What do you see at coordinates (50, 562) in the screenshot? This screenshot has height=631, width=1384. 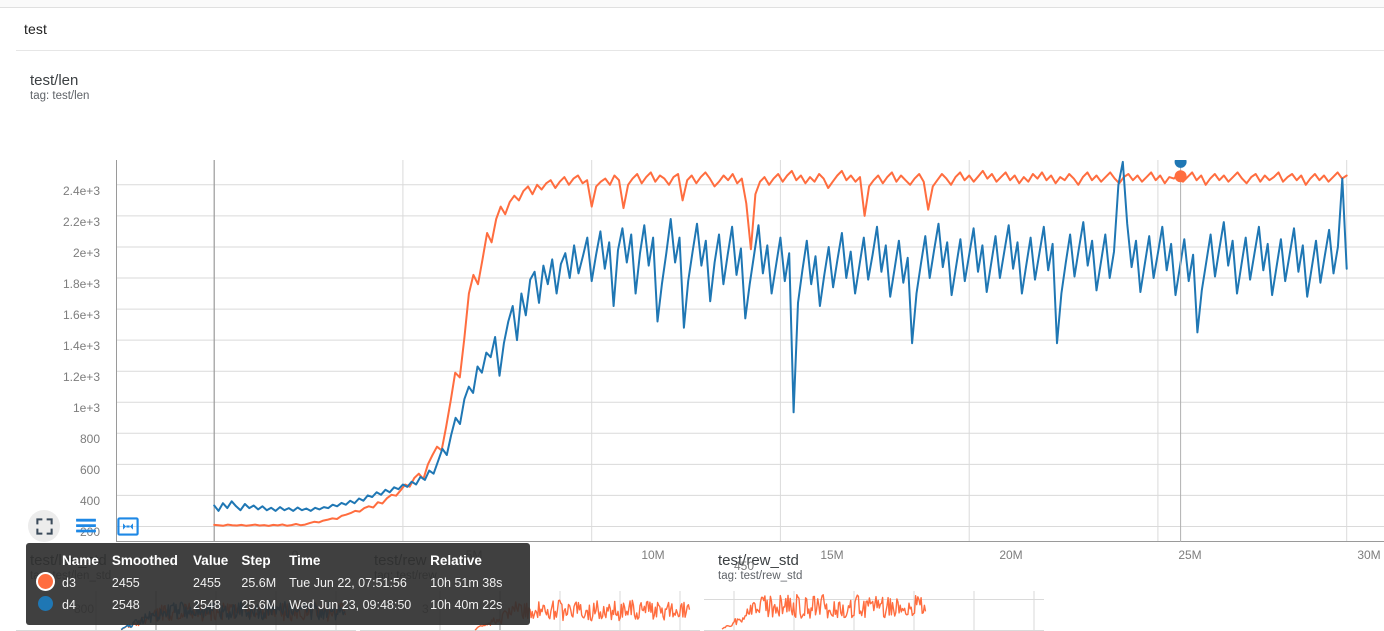 I see `tooltip-col-swatch` at bounding box center [50, 562].